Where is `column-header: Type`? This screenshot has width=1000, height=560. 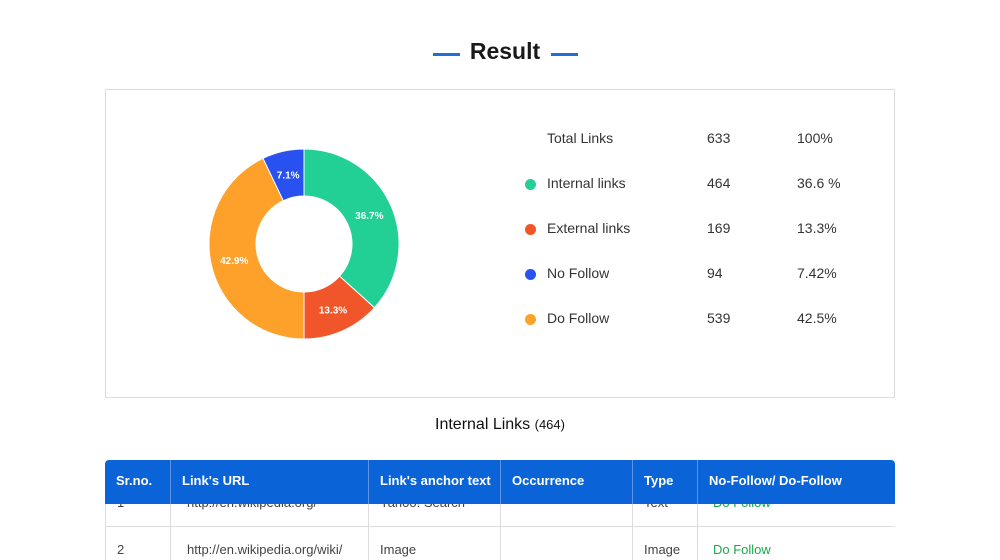
column-header: Type is located at coordinates (665, 482).